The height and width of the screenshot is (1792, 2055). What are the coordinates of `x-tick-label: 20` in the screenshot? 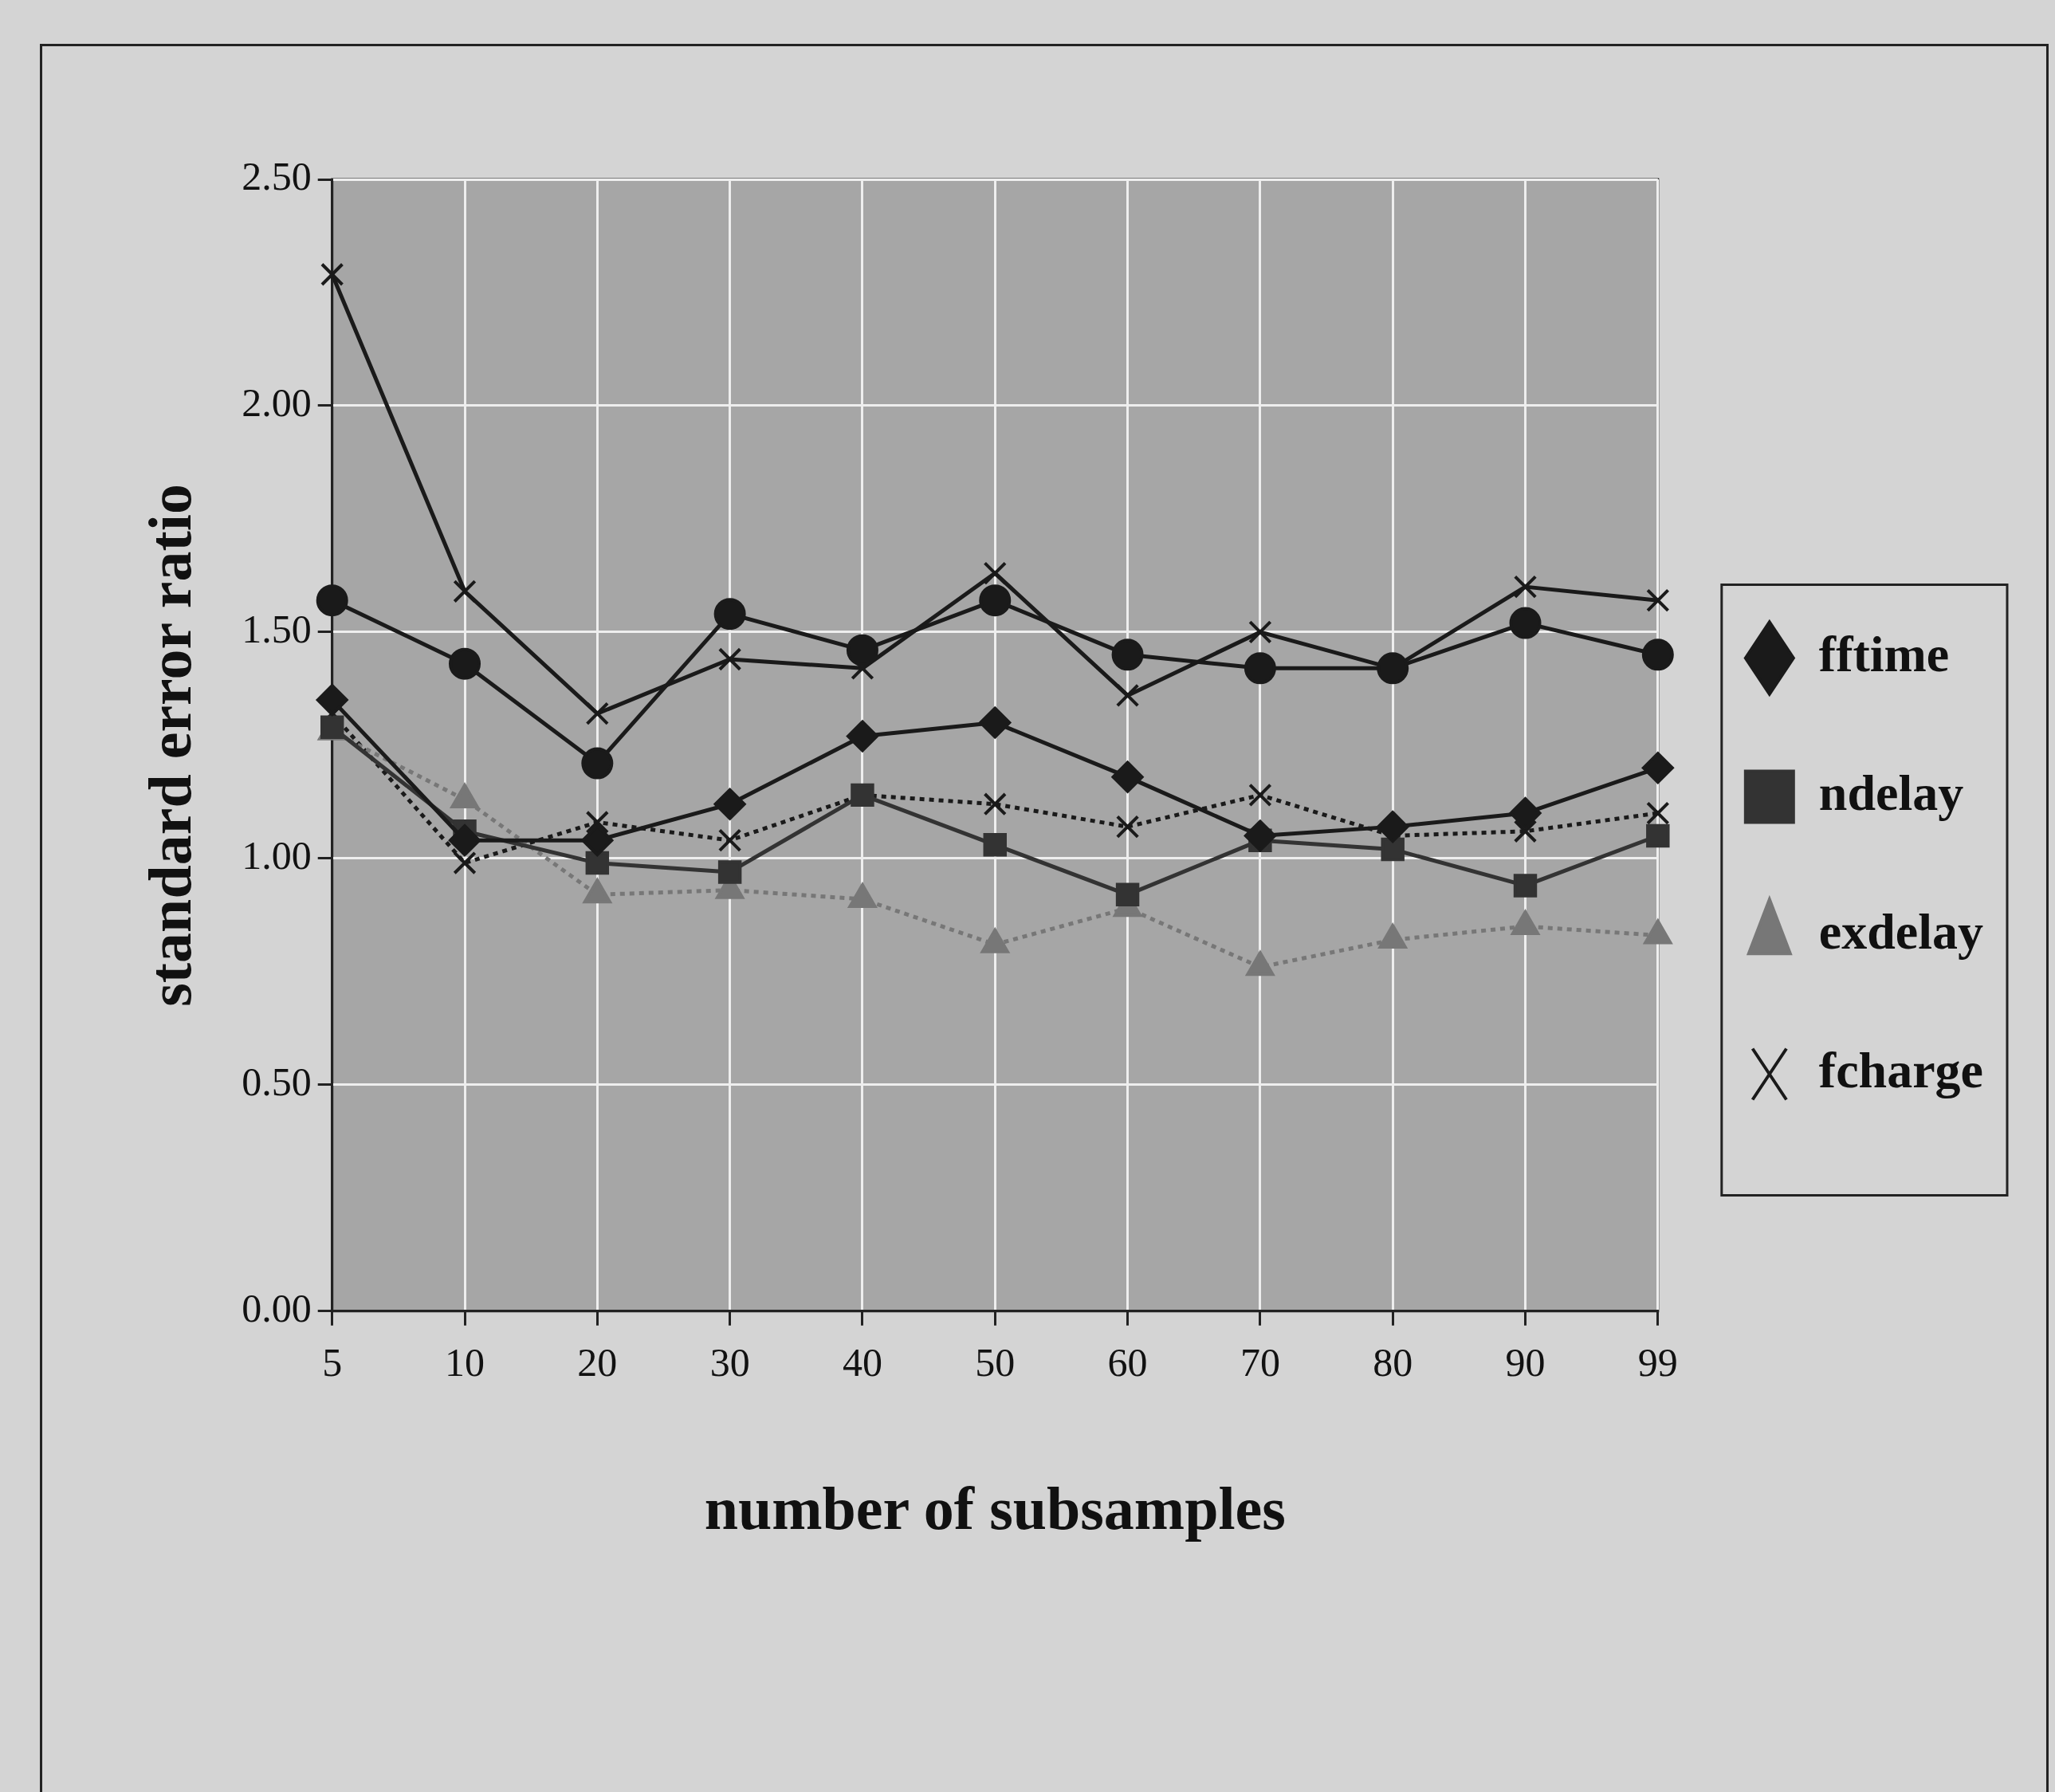 It's located at (597, 1362).